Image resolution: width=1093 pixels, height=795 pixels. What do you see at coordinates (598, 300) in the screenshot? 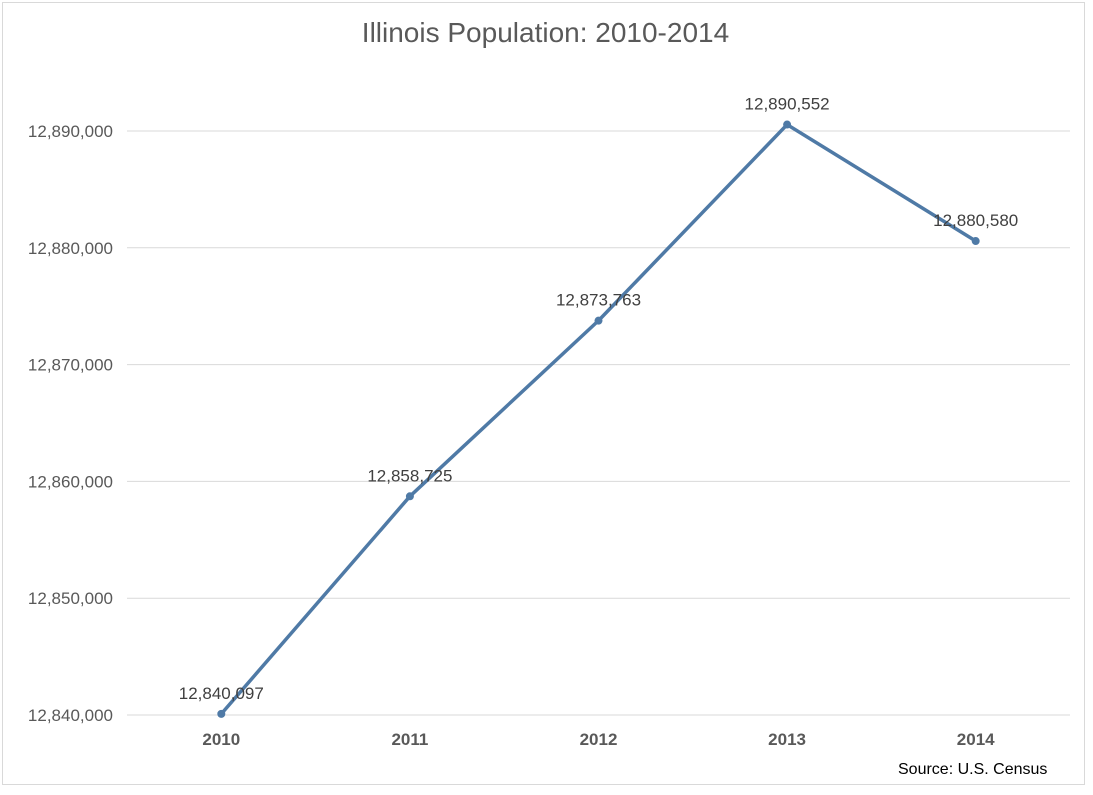
I see `data-label: 12,873,763` at bounding box center [598, 300].